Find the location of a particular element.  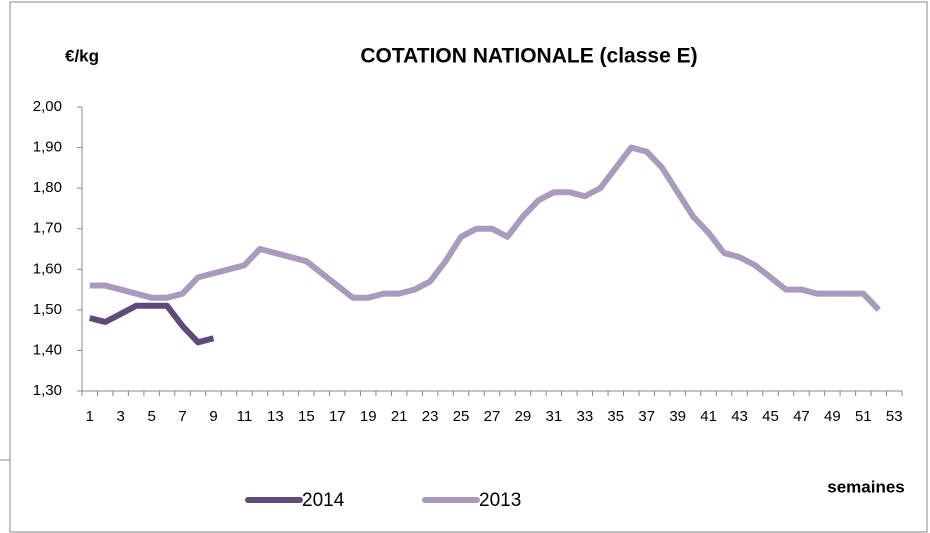

series-line is located at coordinates (151, 324).